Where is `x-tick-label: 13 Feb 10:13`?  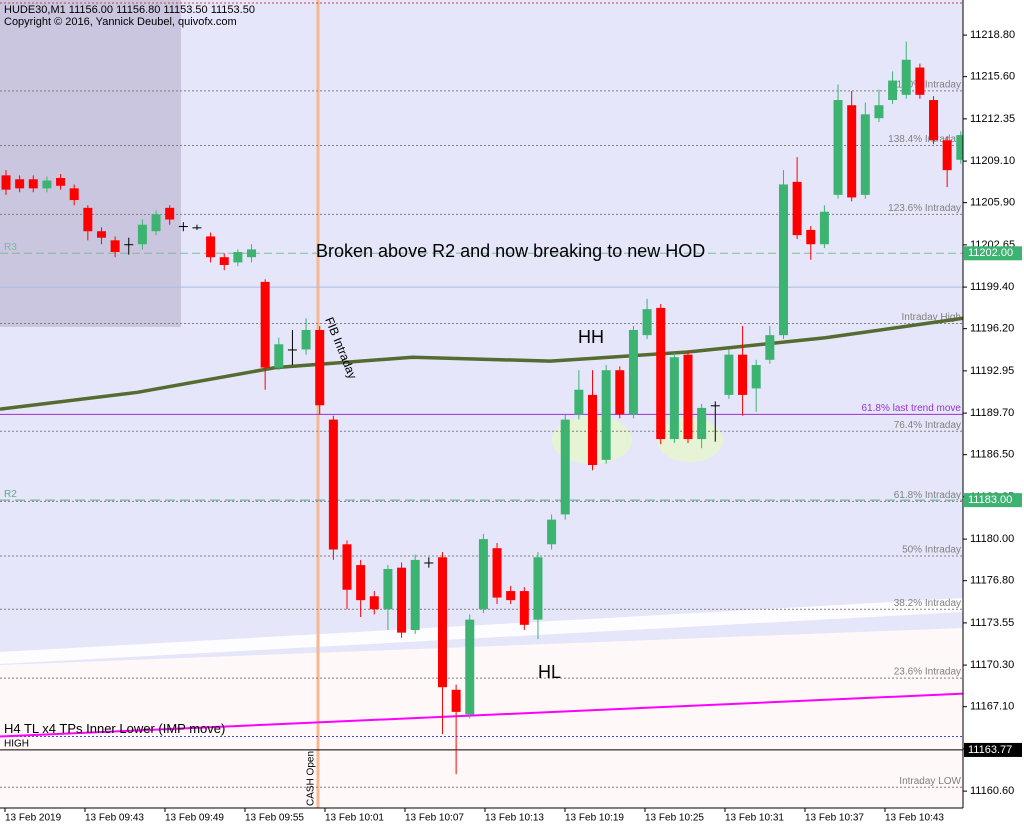 x-tick-label: 13 Feb 10:13 is located at coordinates (514, 818).